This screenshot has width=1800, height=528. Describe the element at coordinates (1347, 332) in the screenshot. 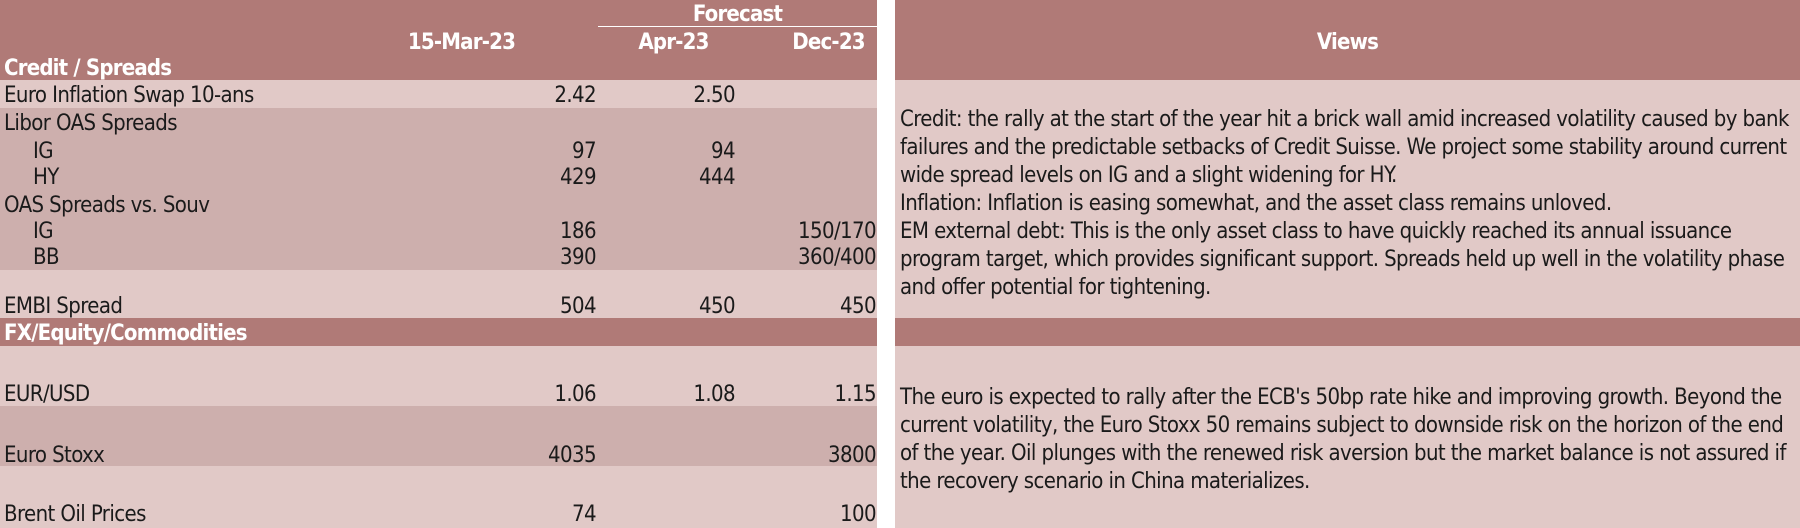

I see `views-fx-header-band` at that location.